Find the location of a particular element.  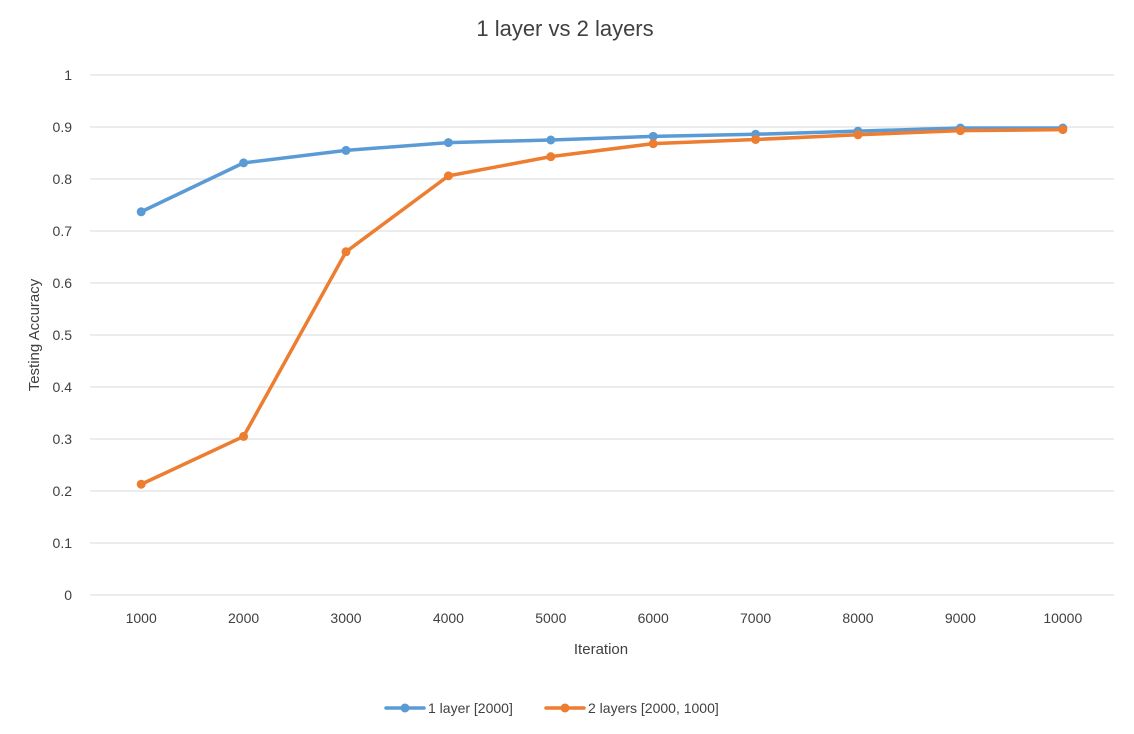

y-axis-ticks: 0 0.1 0.2 0.3 0.4 0.5 0.6 0.7 0.8 0.9 1 is located at coordinates (63, 335).